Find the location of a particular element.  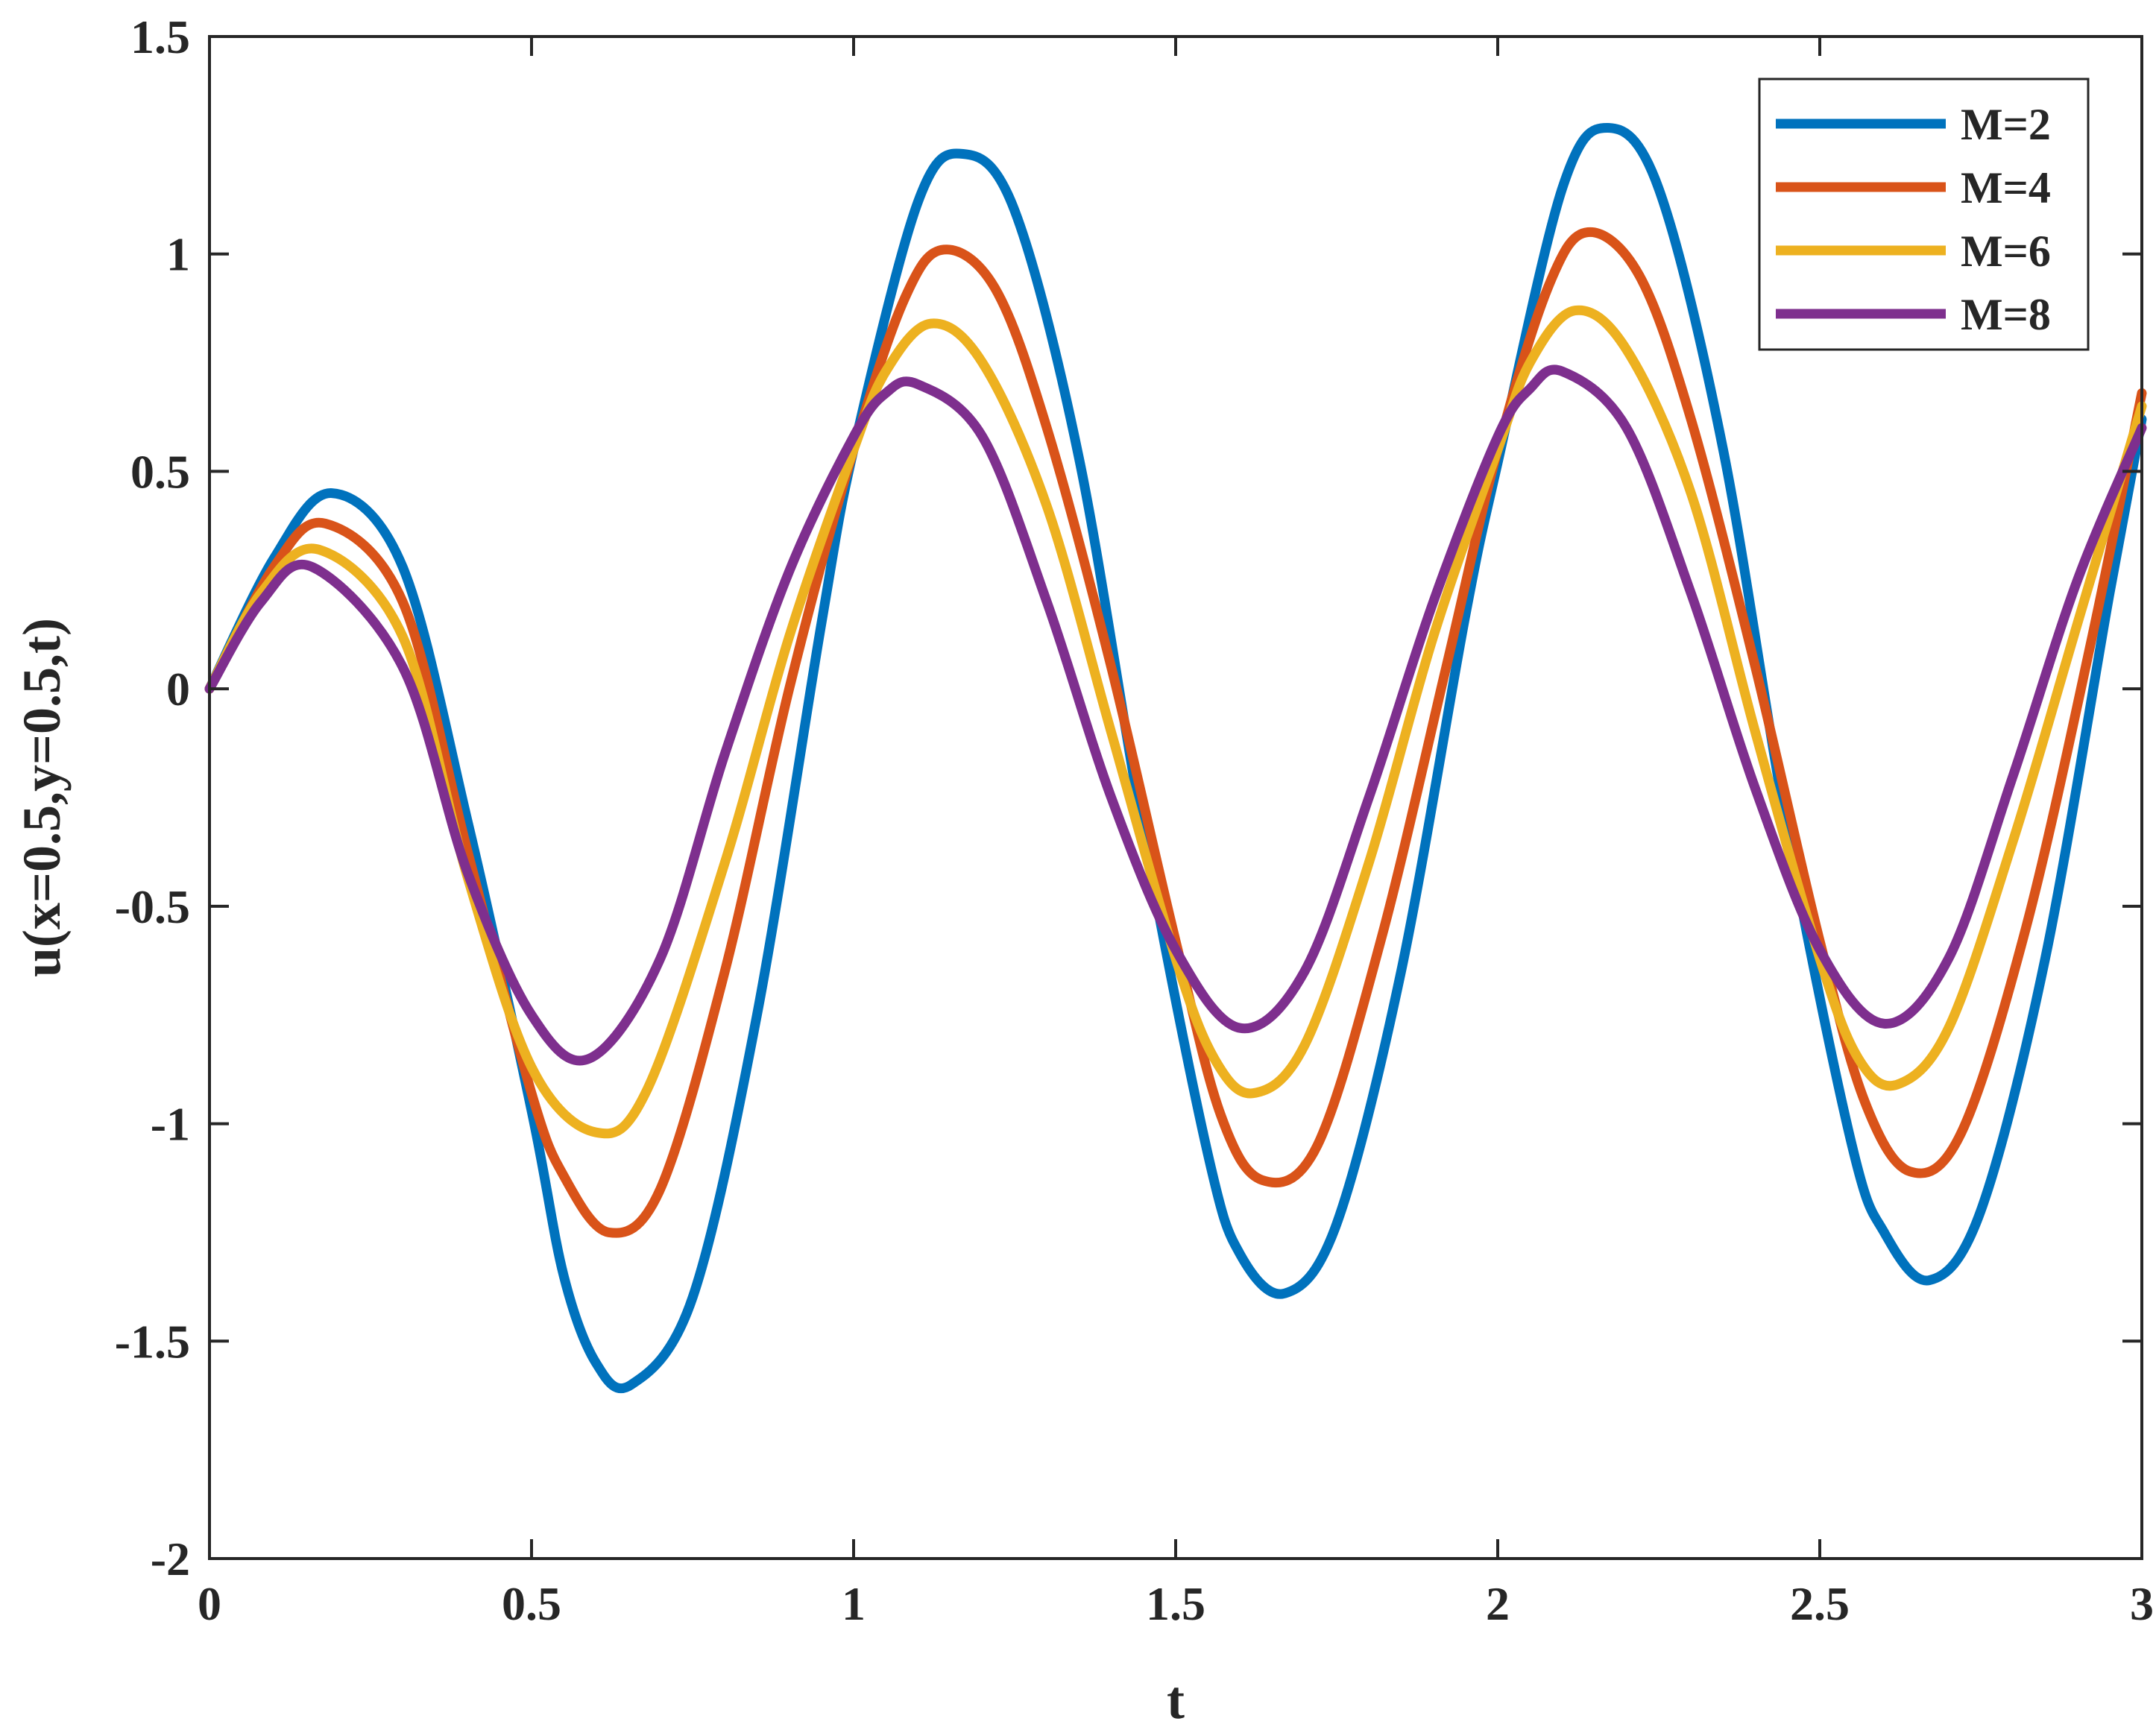

x-tick-label: 2.5 is located at coordinates (1820, 1603).